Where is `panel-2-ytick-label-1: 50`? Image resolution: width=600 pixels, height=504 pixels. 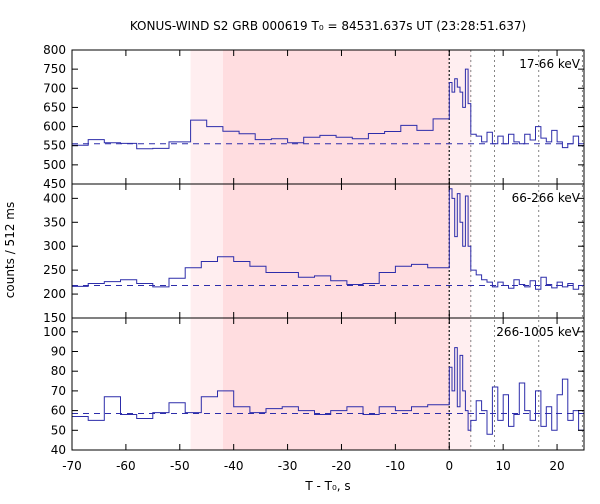
panel-2-ytick-label-1: 50 is located at coordinates (58, 430).